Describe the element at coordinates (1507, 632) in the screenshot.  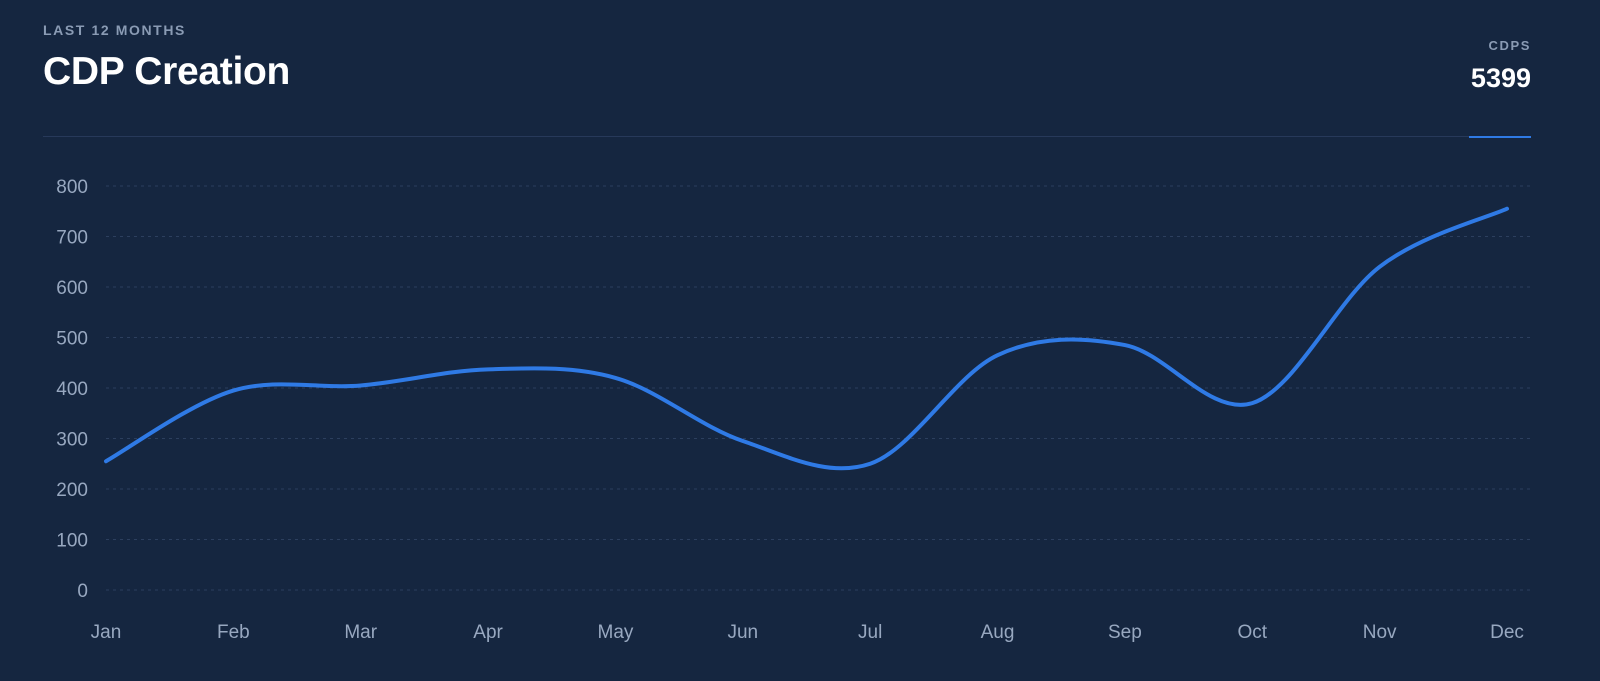
I see `x-tick-label: Dec` at that location.